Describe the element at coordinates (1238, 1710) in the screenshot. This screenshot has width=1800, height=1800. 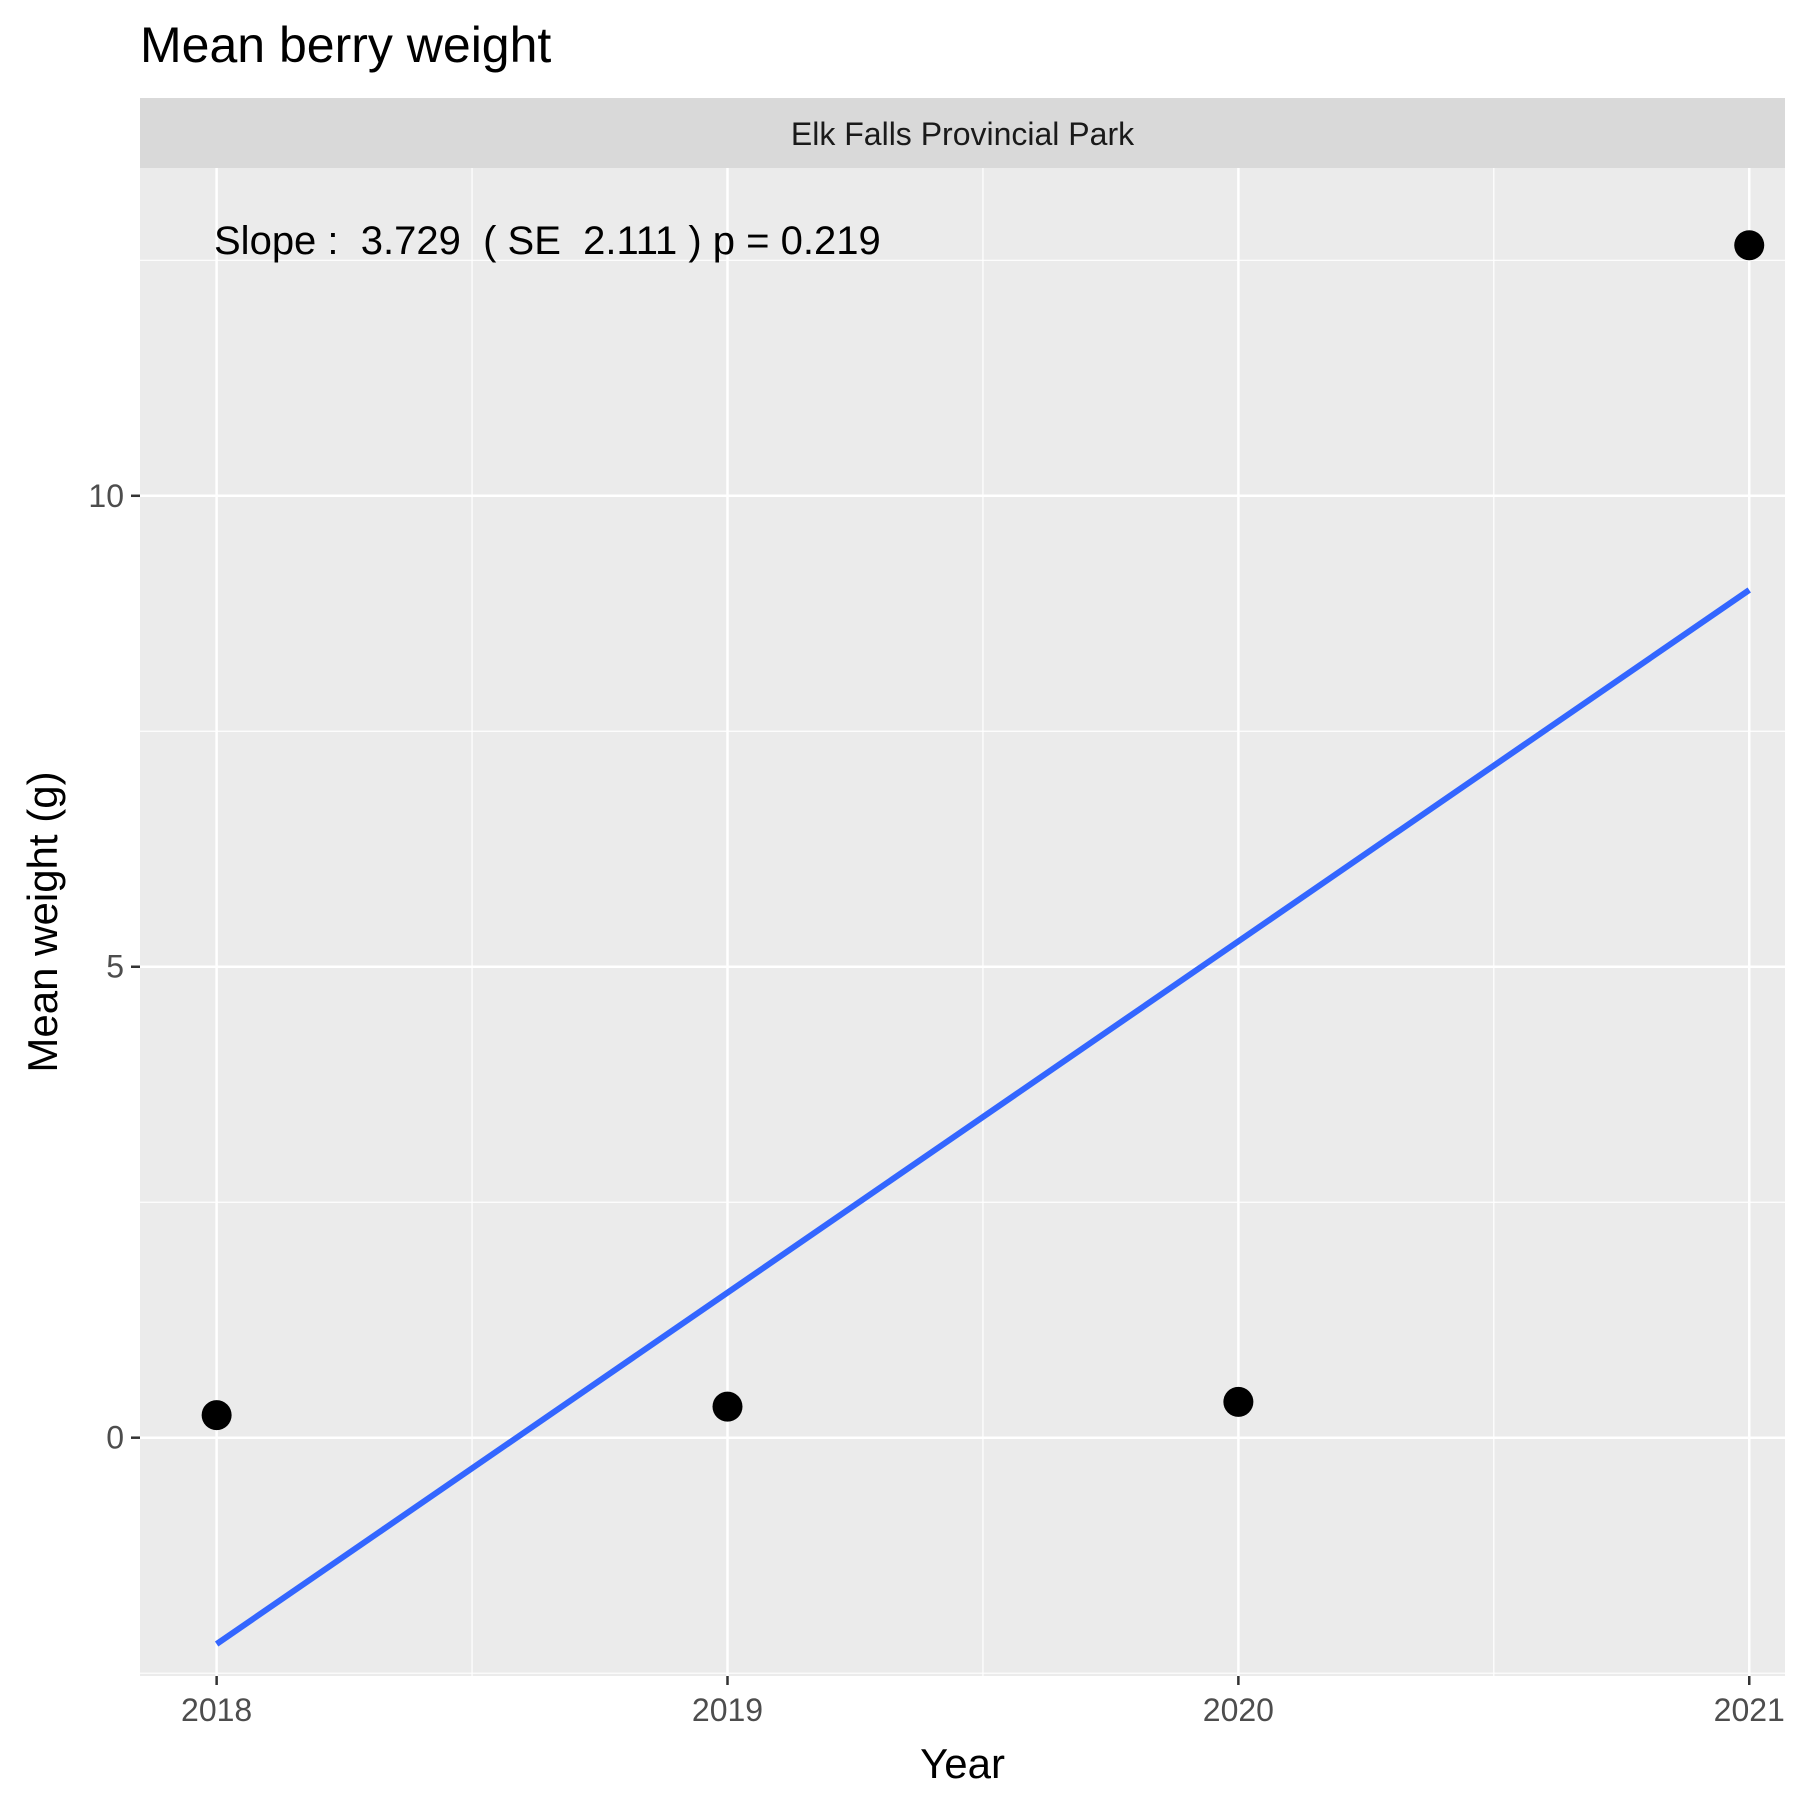
I see `x-tick-label: 2020` at that location.